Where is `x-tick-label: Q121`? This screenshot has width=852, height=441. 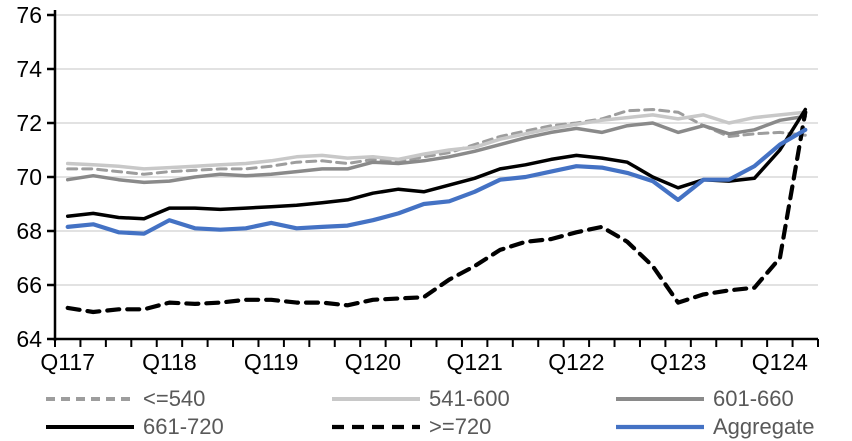
x-tick-label: Q121 is located at coordinates (475, 362).